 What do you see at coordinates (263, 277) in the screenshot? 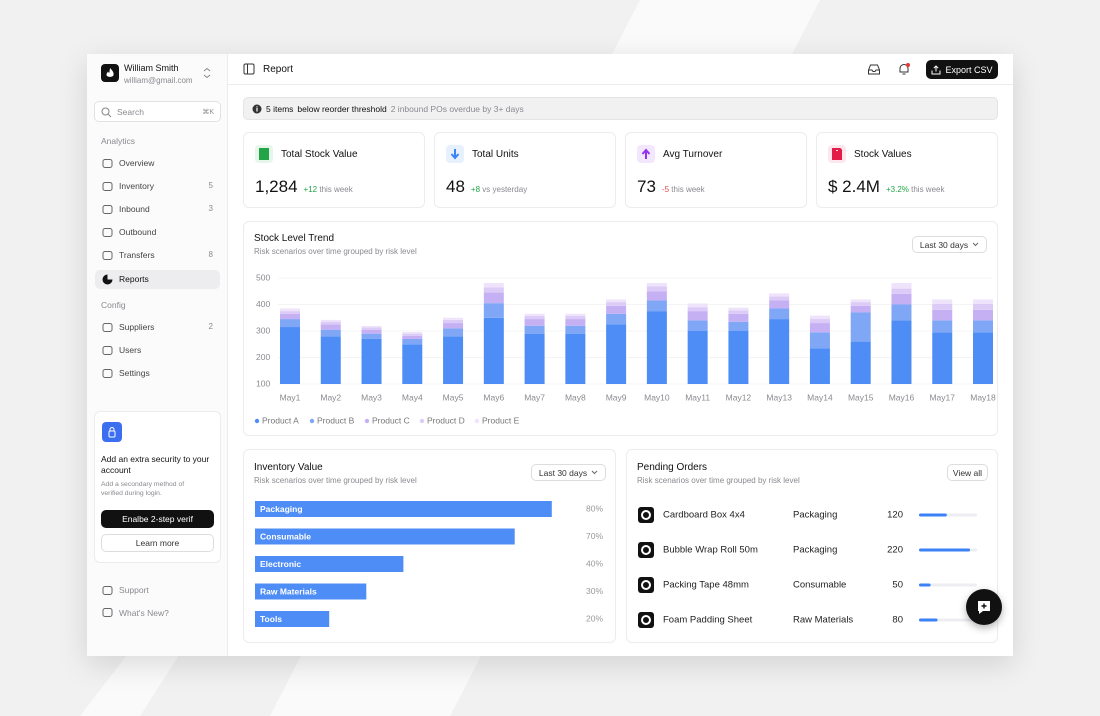
I see `y-tick-label: 500` at bounding box center [263, 277].